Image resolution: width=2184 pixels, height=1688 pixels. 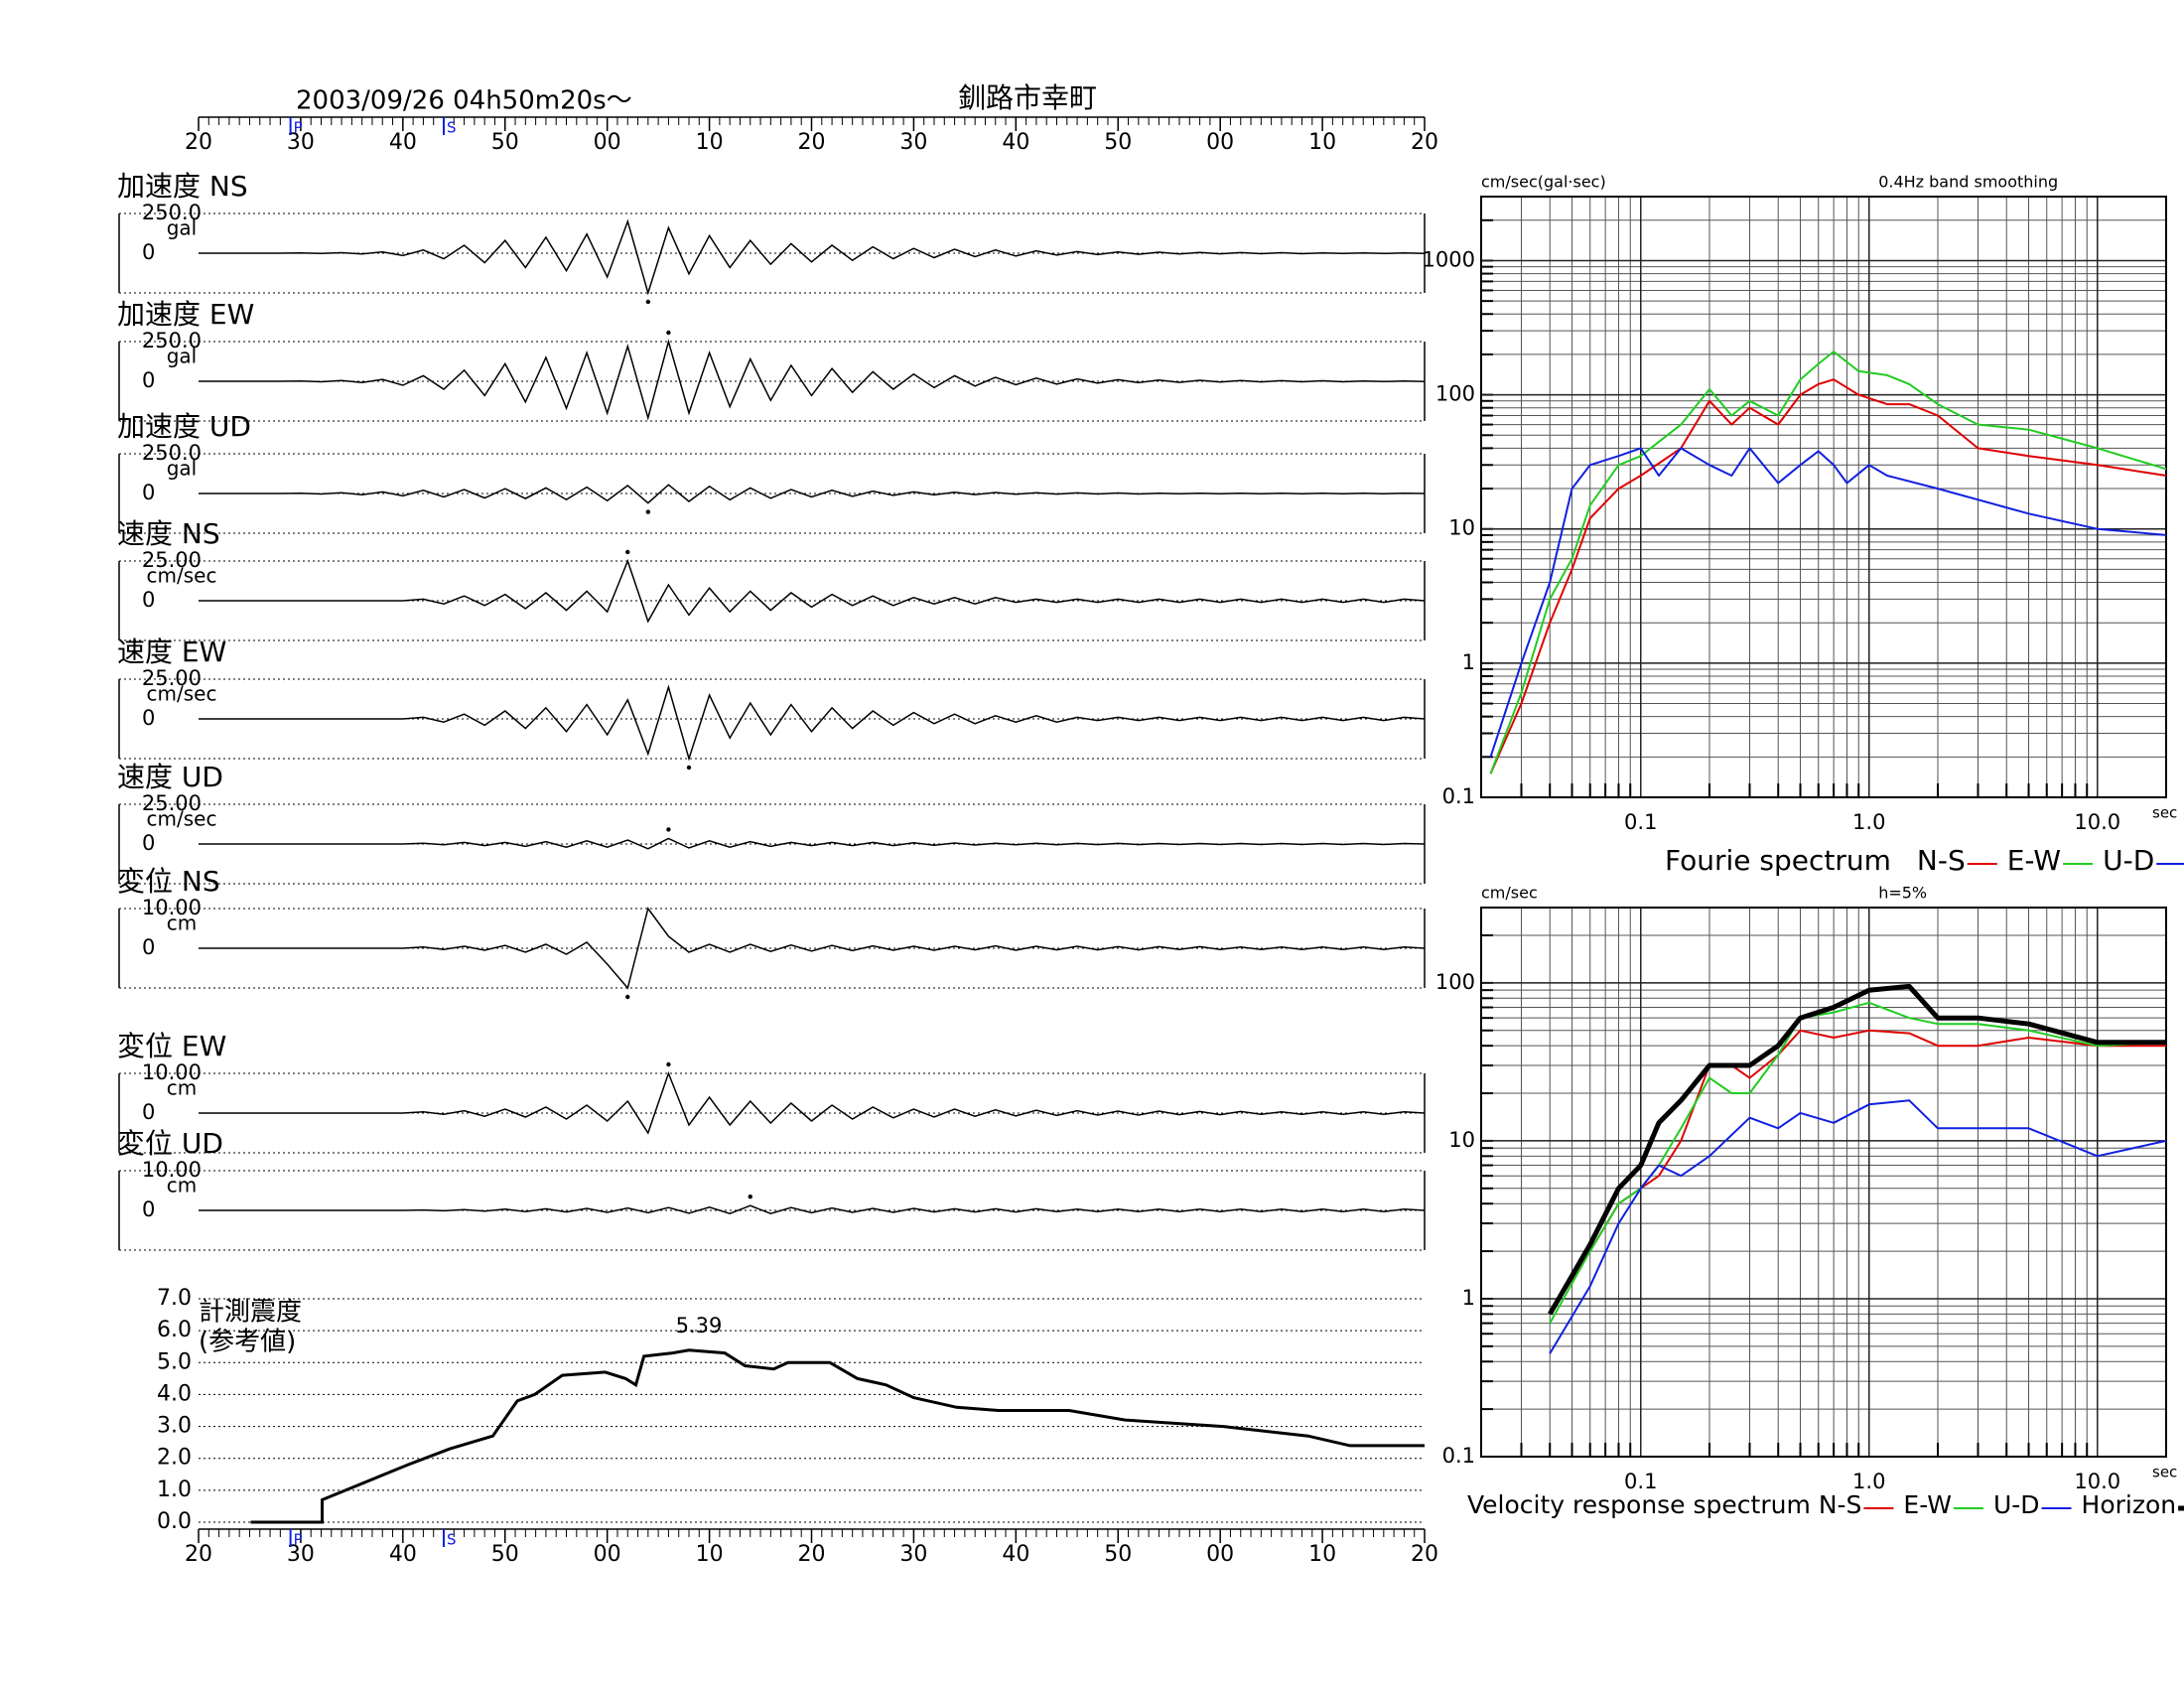 What do you see at coordinates (174, 1521) in the screenshot?
I see `y-tick-label: 0.0` at bounding box center [174, 1521].